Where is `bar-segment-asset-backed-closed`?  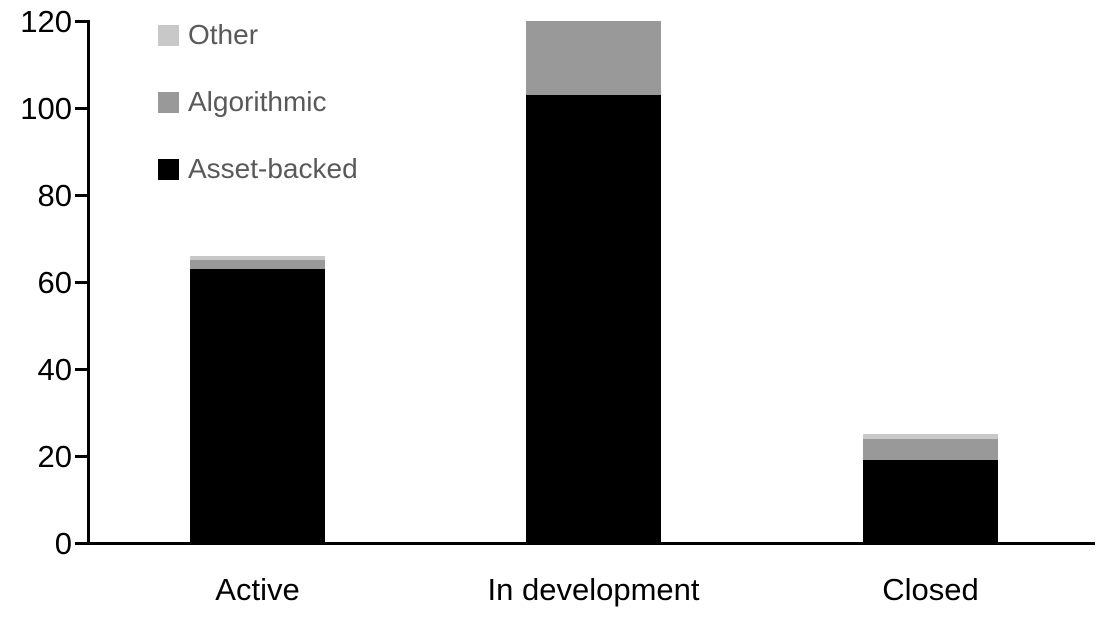
bar-segment-asset-backed-closed is located at coordinates (930, 501).